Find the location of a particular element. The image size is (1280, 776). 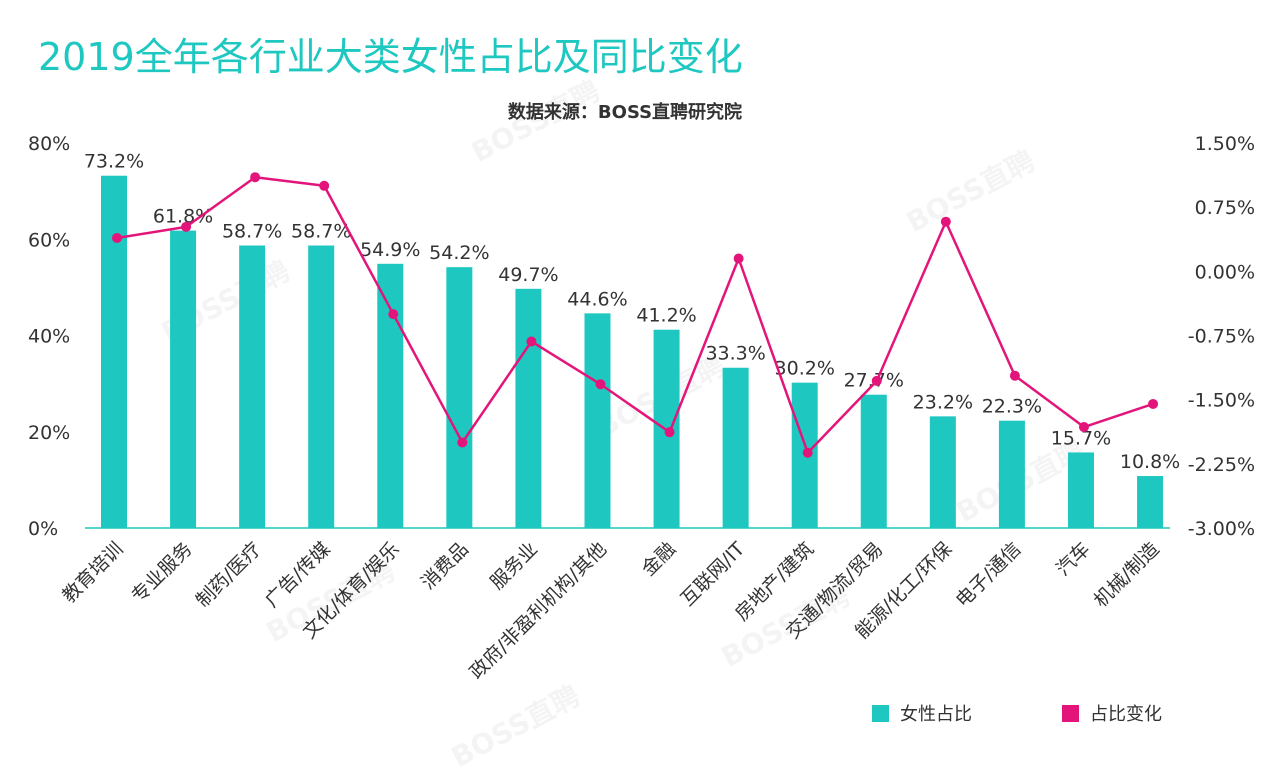

x-tick-label: 汽车 is located at coordinates (1073, 559).